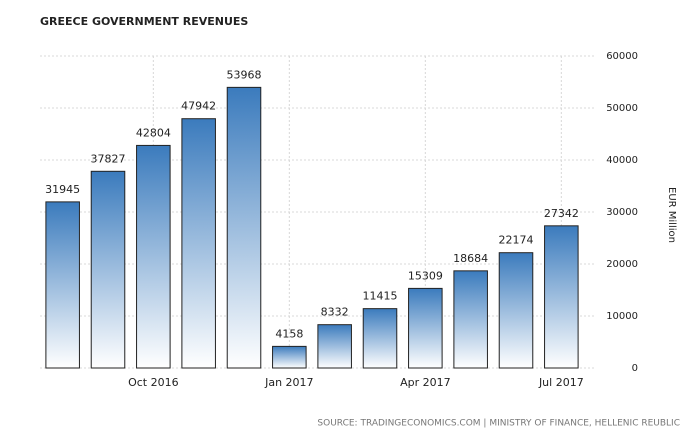 Image resolution: width=700 pixels, height=440 pixels. What do you see at coordinates (244, 74) in the screenshot?
I see `data-label: 53968` at bounding box center [244, 74].